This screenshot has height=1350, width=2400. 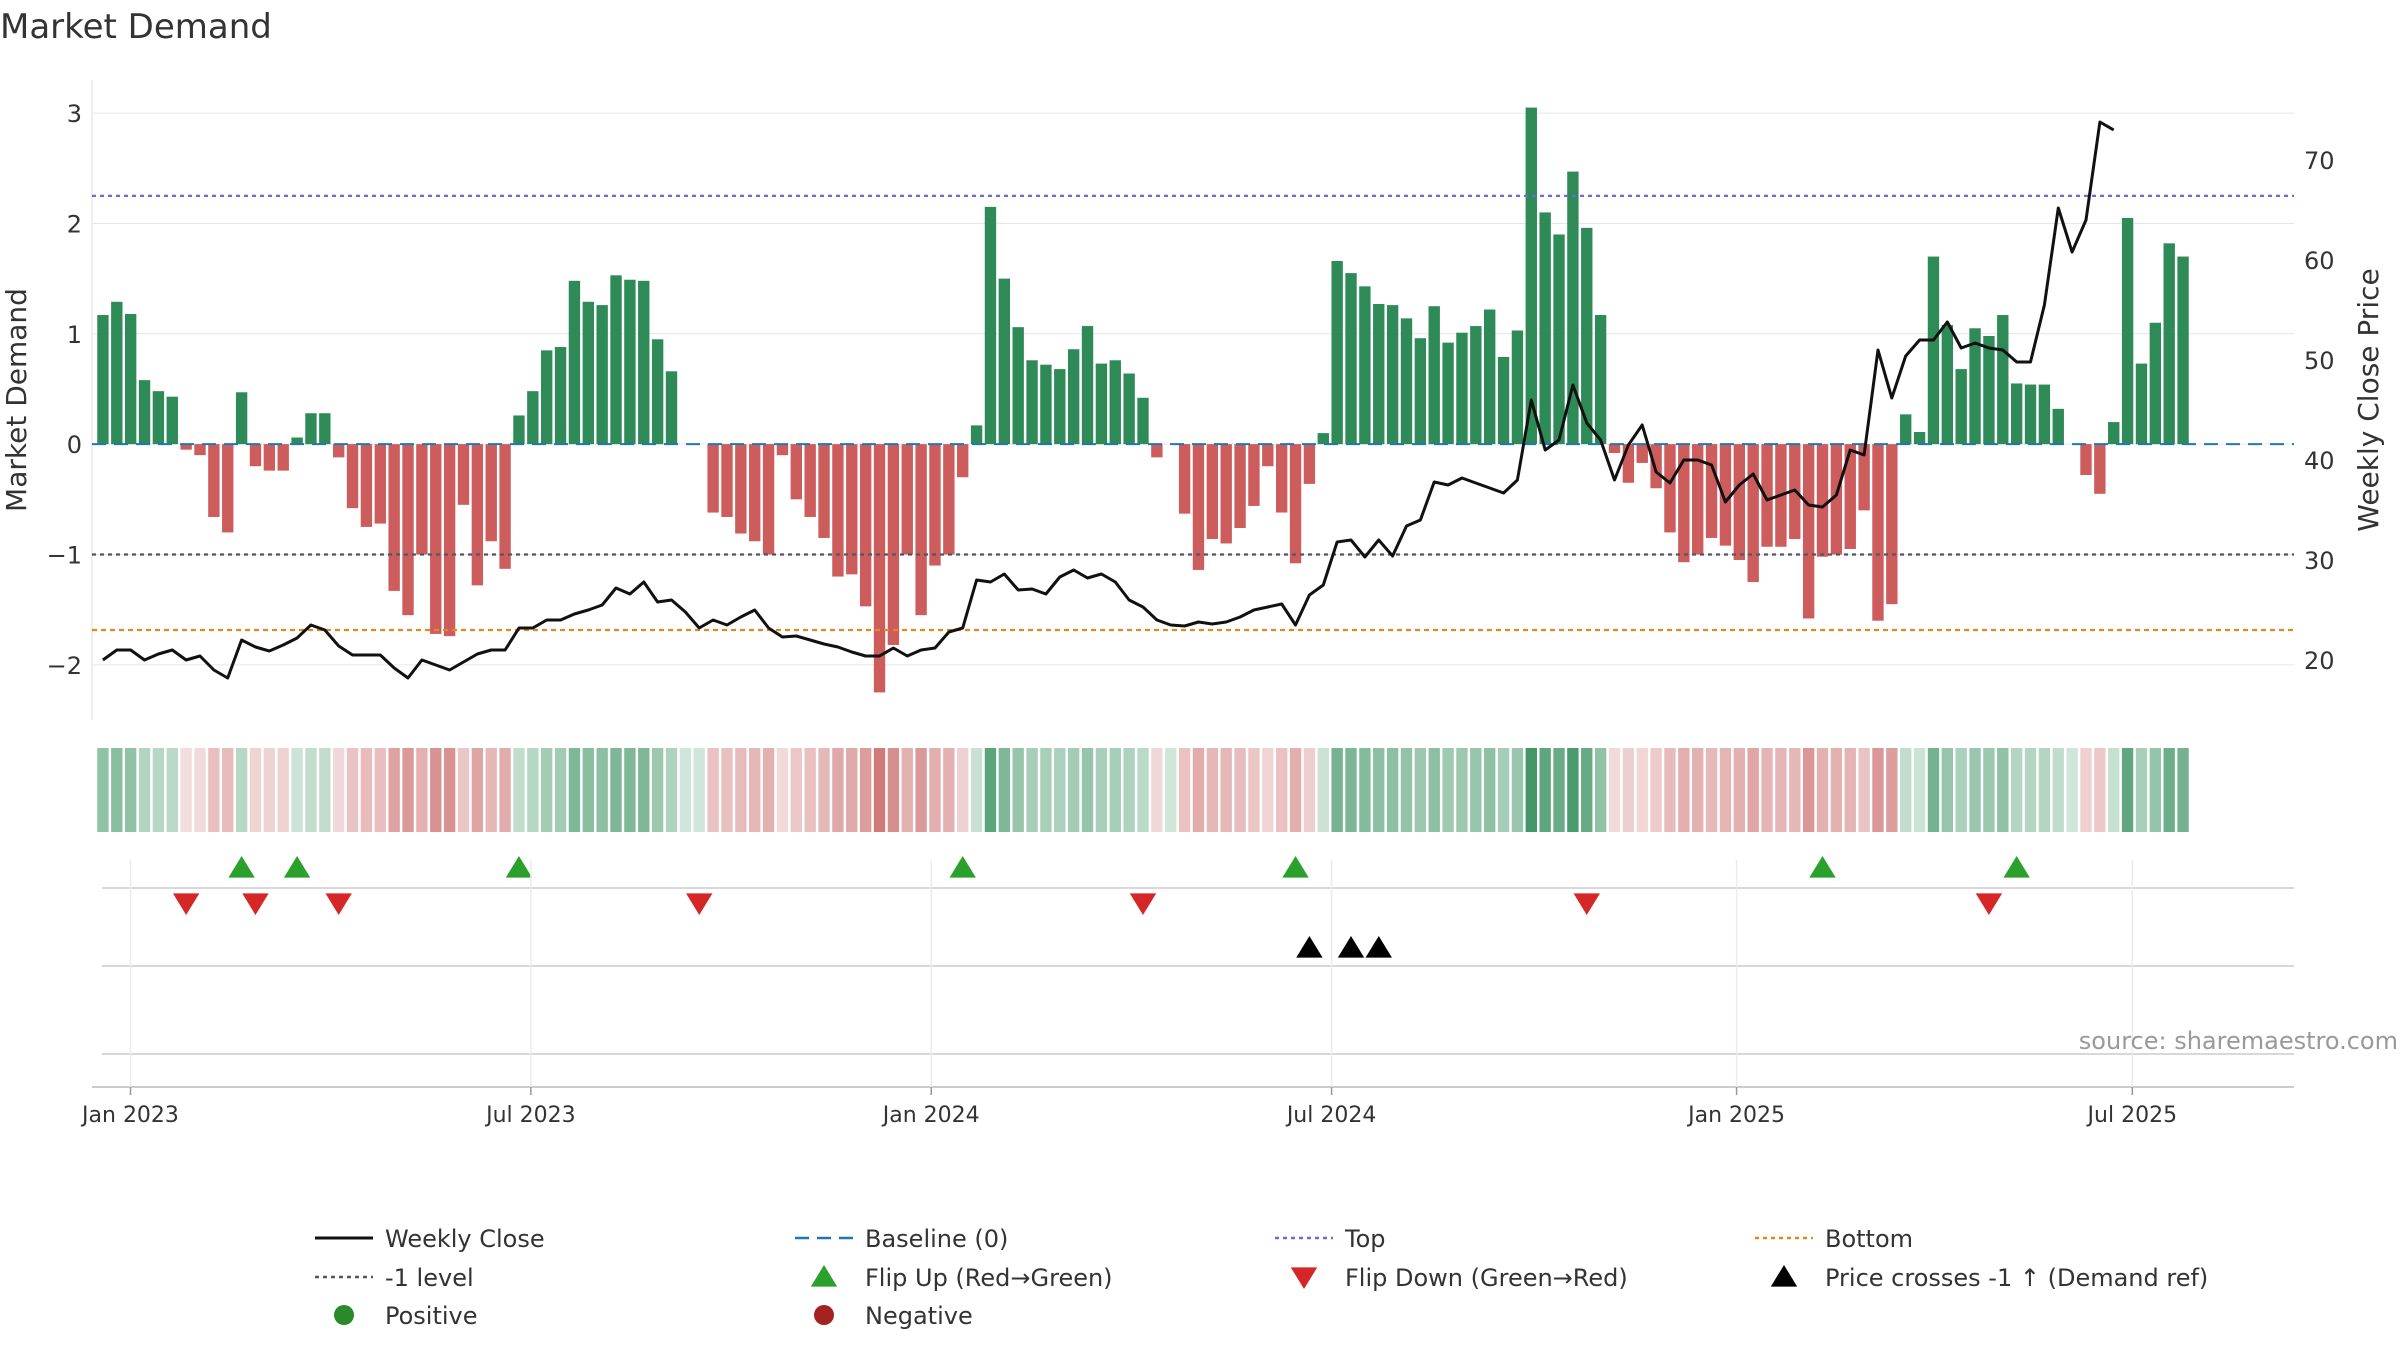 What do you see at coordinates (16, 400) in the screenshot?
I see `y-axis-label: Market Demand` at bounding box center [16, 400].